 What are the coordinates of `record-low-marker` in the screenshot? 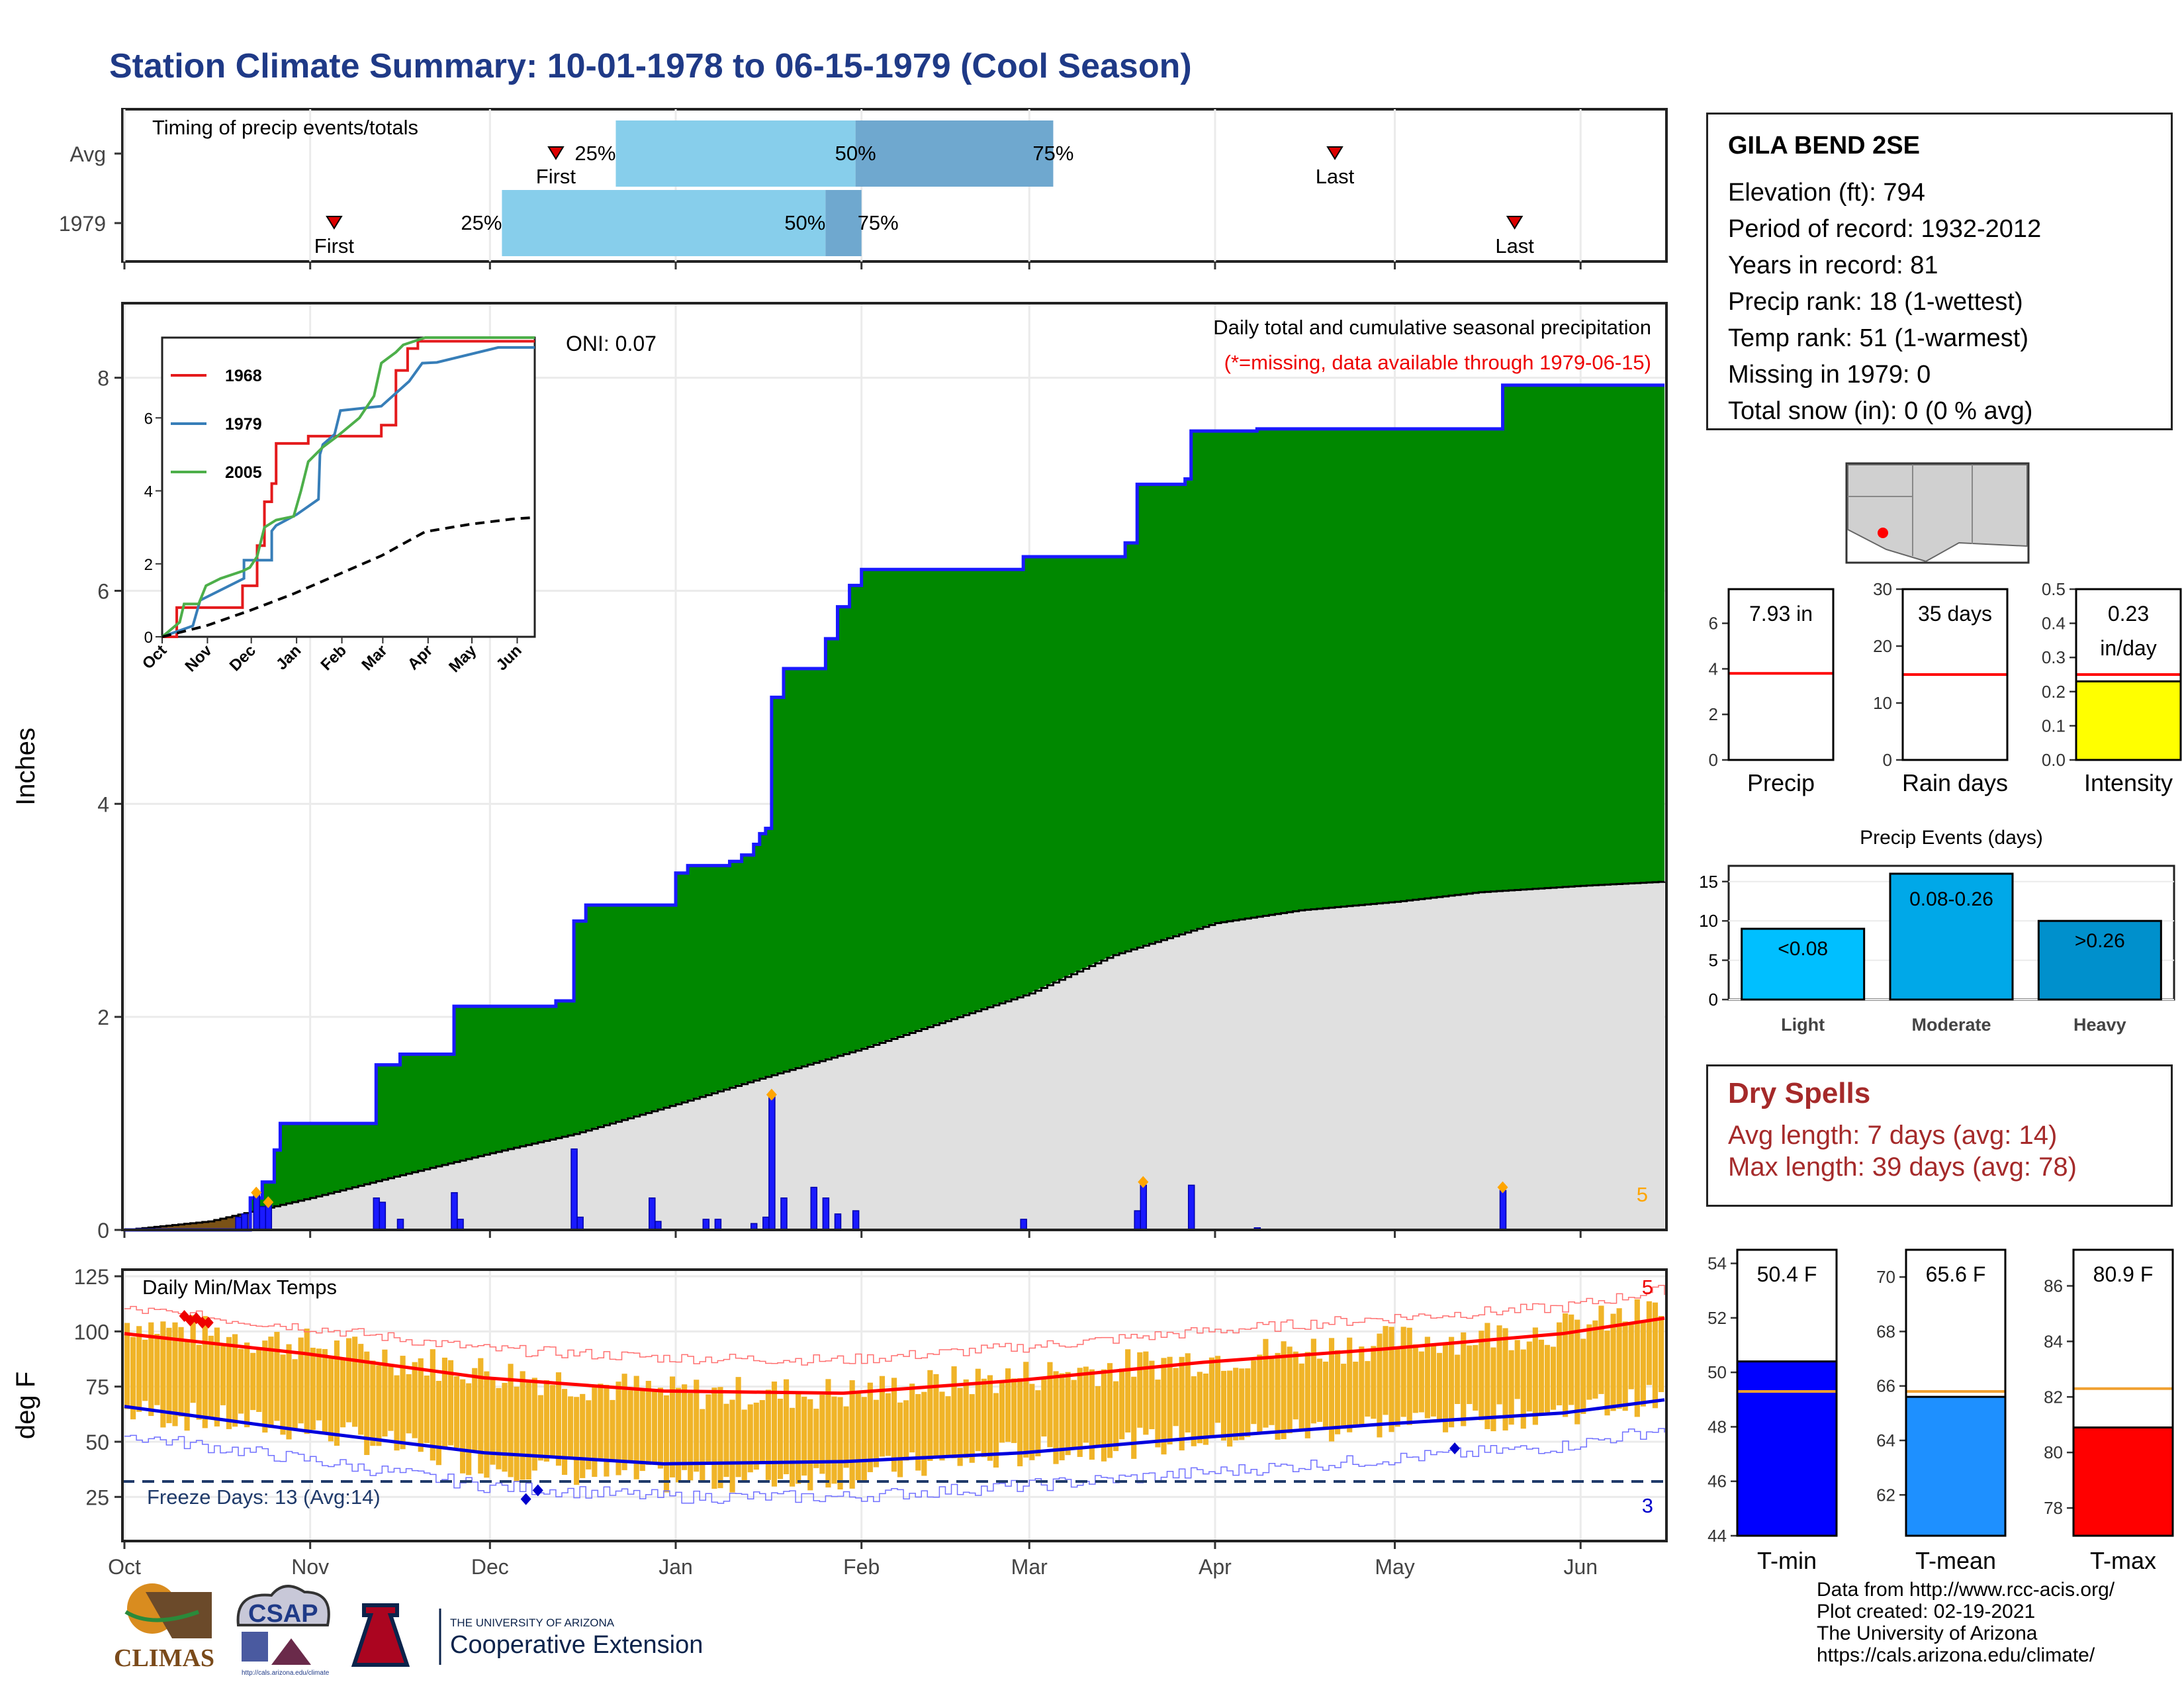 It's located at (537, 1490).